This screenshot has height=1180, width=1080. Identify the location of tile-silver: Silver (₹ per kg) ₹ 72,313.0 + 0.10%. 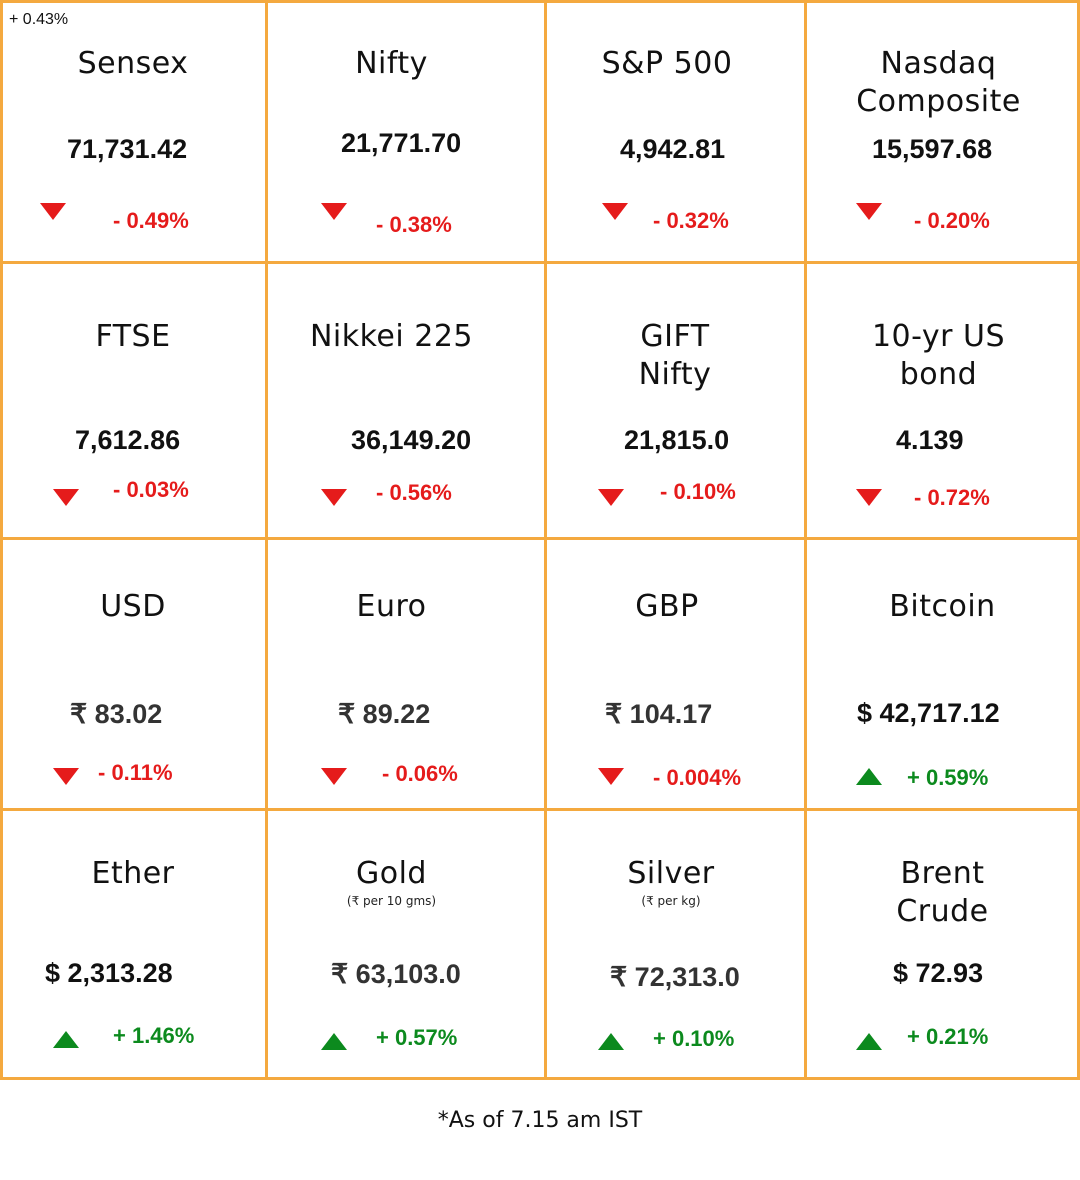
(675, 943).